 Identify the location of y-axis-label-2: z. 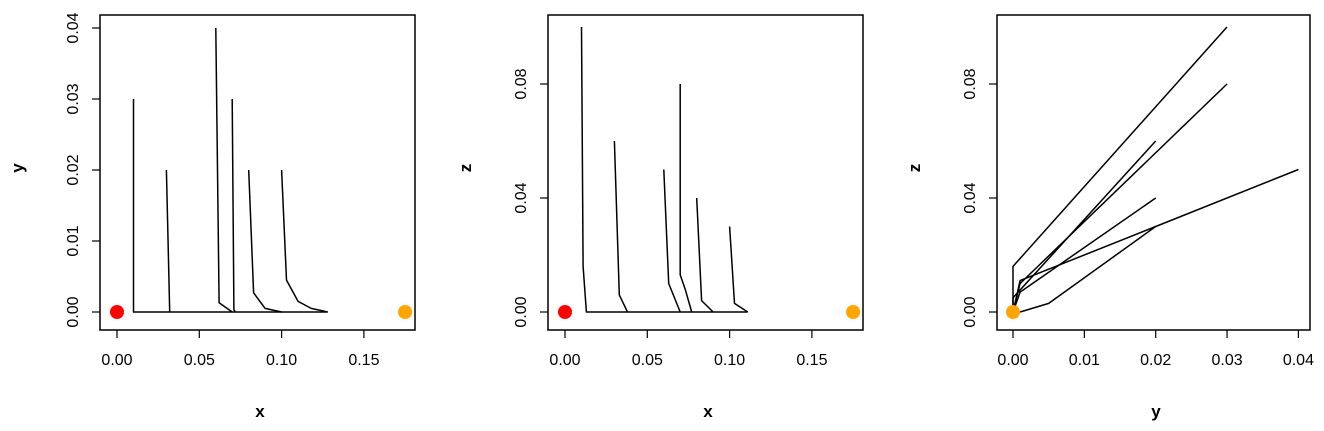
(465, 168).